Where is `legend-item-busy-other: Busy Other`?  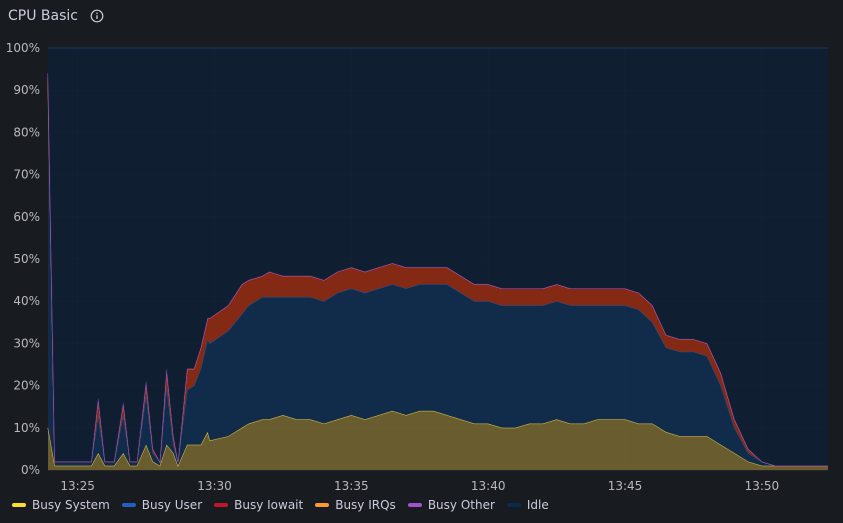 legend-item-busy-other: Busy Other is located at coordinates (451, 505).